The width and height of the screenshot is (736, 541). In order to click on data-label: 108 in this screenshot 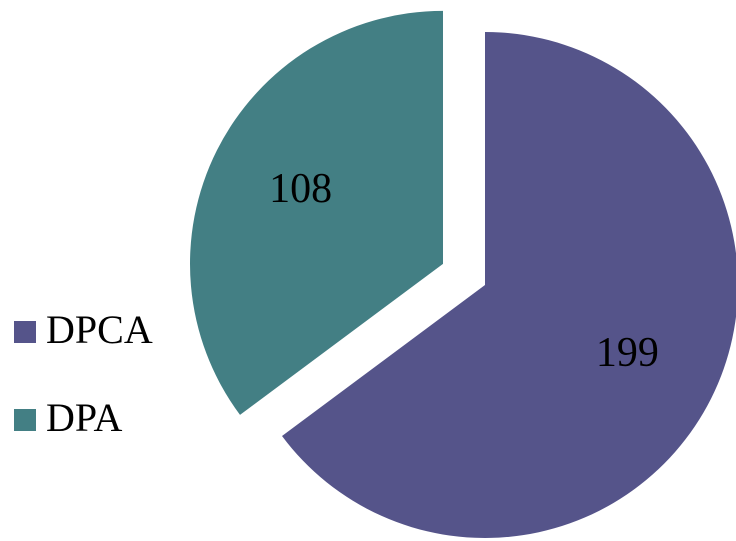, I will do `click(300, 189)`.